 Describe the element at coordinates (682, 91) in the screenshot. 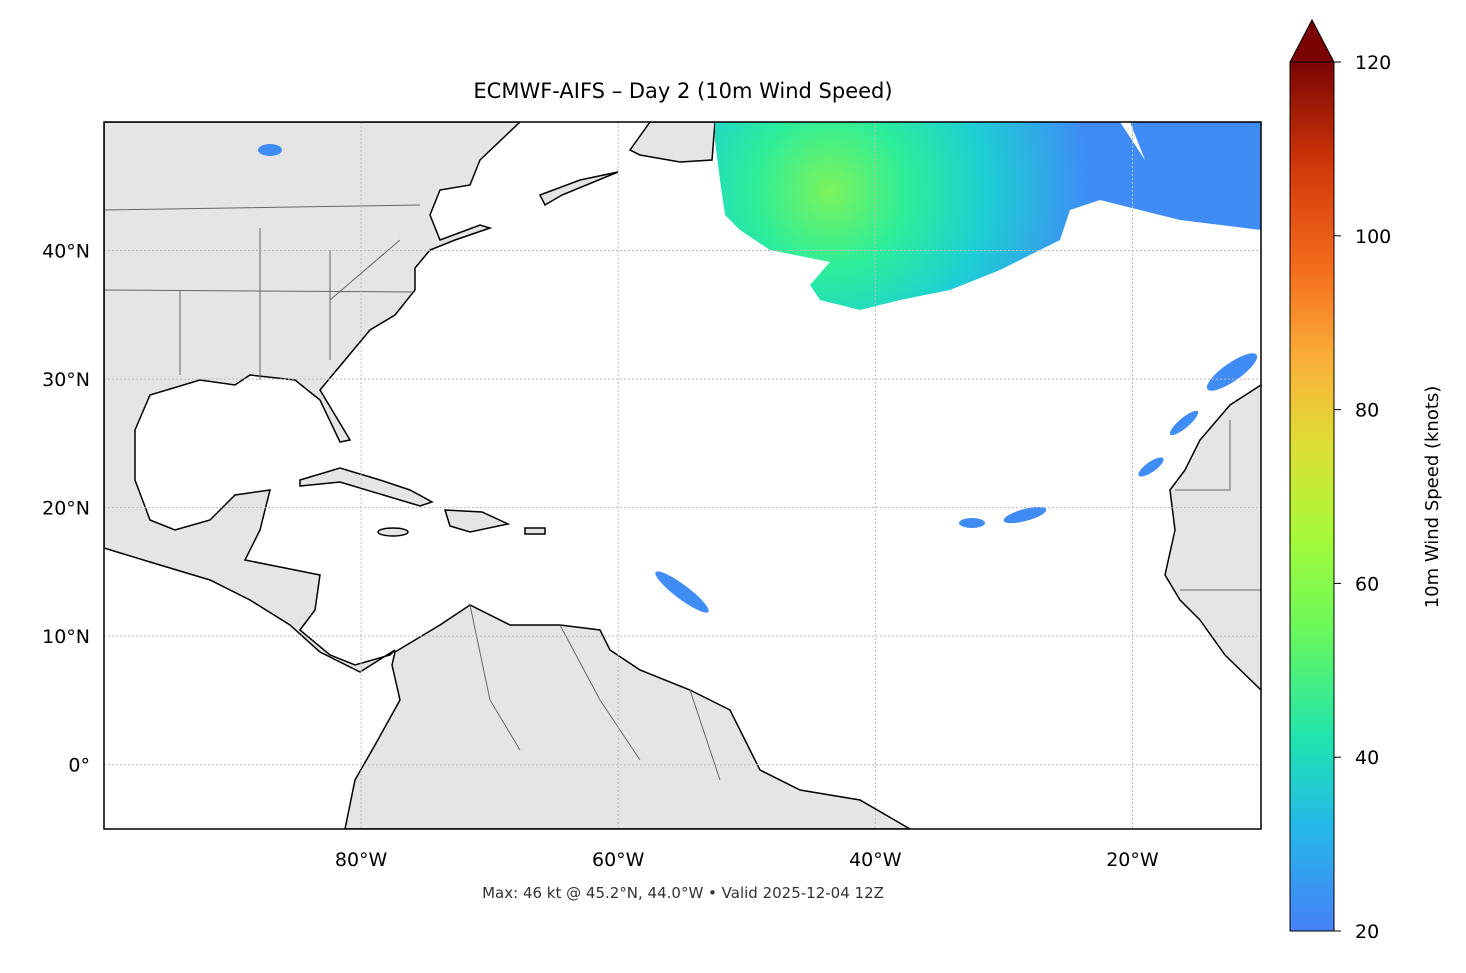

I see `title: ECMWF-AIFS – Day 2 (10m Wind Speed)` at that location.